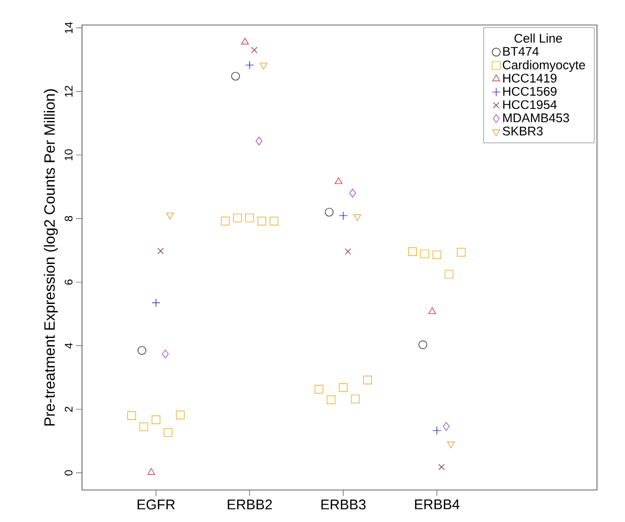 Image resolution: width=625 pixels, height=522 pixels. I want to click on y-tick-label: 0, so click(68, 473).